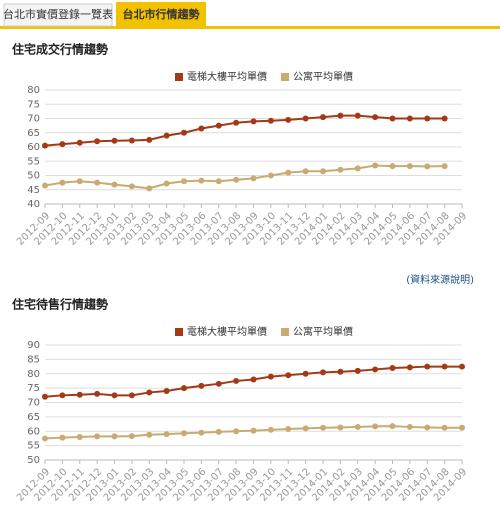 The height and width of the screenshot is (527, 500). What do you see at coordinates (33, 388) in the screenshot?
I see `y-tick-label: 75` at bounding box center [33, 388].